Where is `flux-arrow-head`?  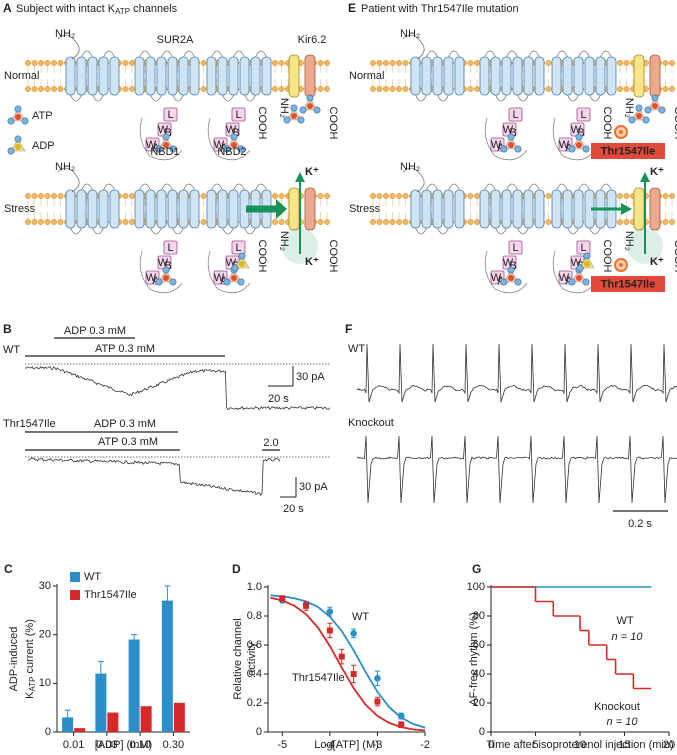 flux-arrow-head is located at coordinates (281, 209).